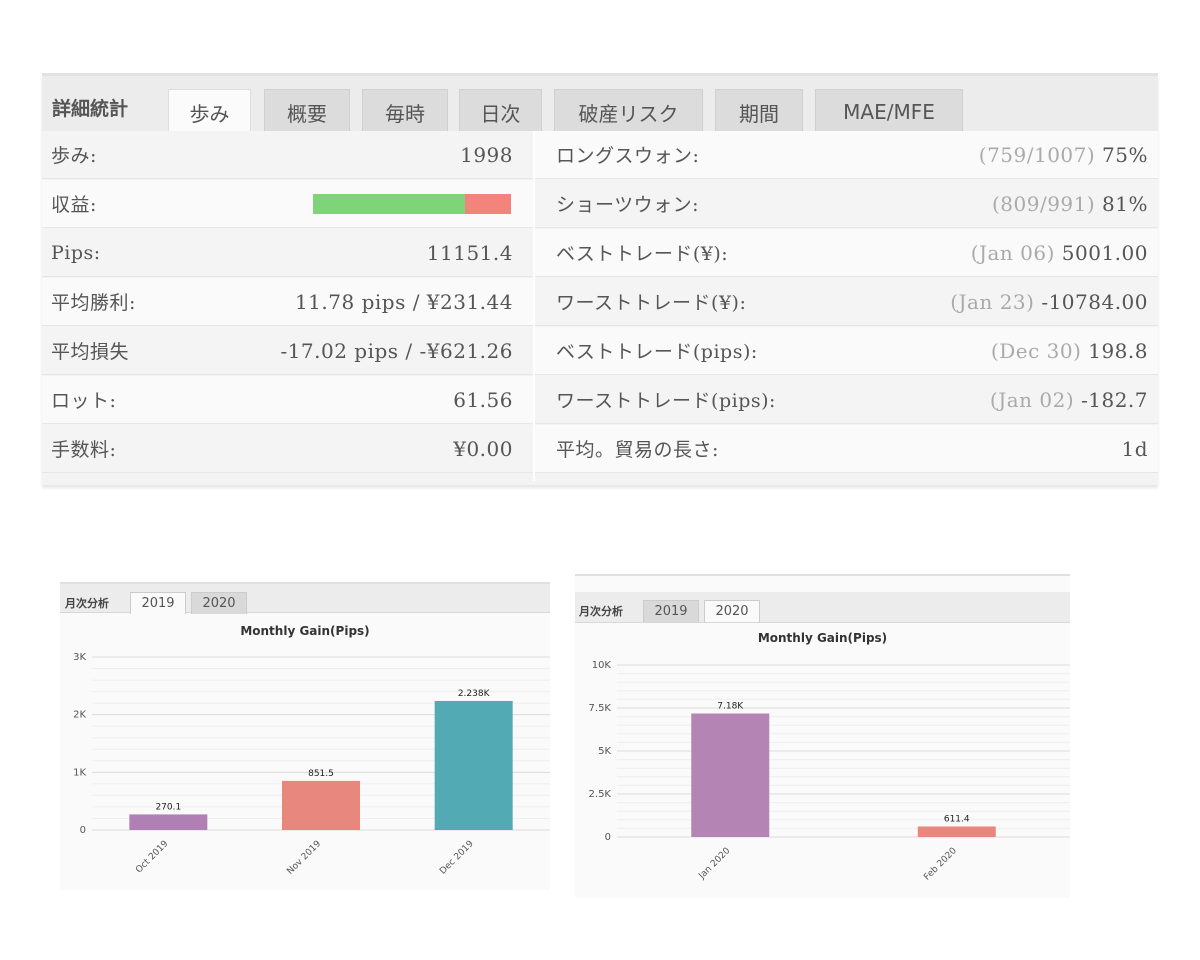  Describe the element at coordinates (79, 772) in the screenshot. I see `y-tick-label: 1K` at that location.